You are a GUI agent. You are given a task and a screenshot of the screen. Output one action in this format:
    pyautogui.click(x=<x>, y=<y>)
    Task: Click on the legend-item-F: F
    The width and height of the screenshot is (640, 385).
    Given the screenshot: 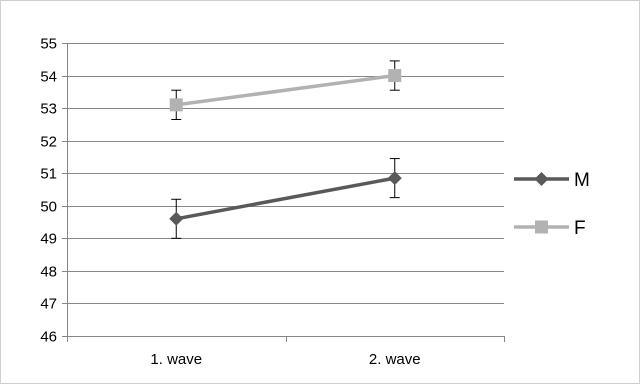 What is the action you would take?
    pyautogui.click(x=550, y=228)
    